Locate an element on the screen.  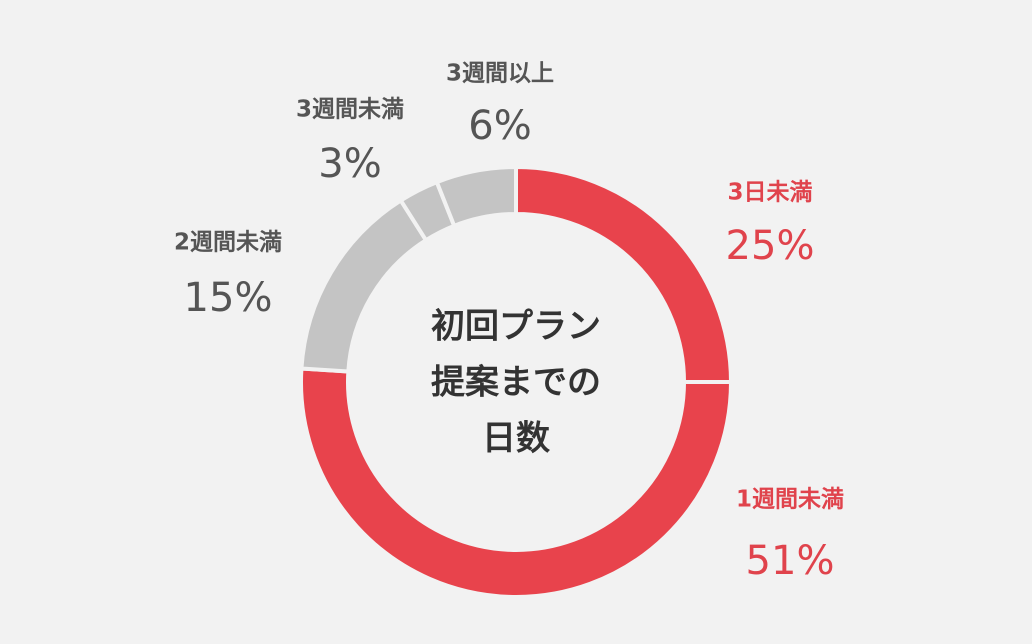
value-label: 15% is located at coordinates (228, 298).